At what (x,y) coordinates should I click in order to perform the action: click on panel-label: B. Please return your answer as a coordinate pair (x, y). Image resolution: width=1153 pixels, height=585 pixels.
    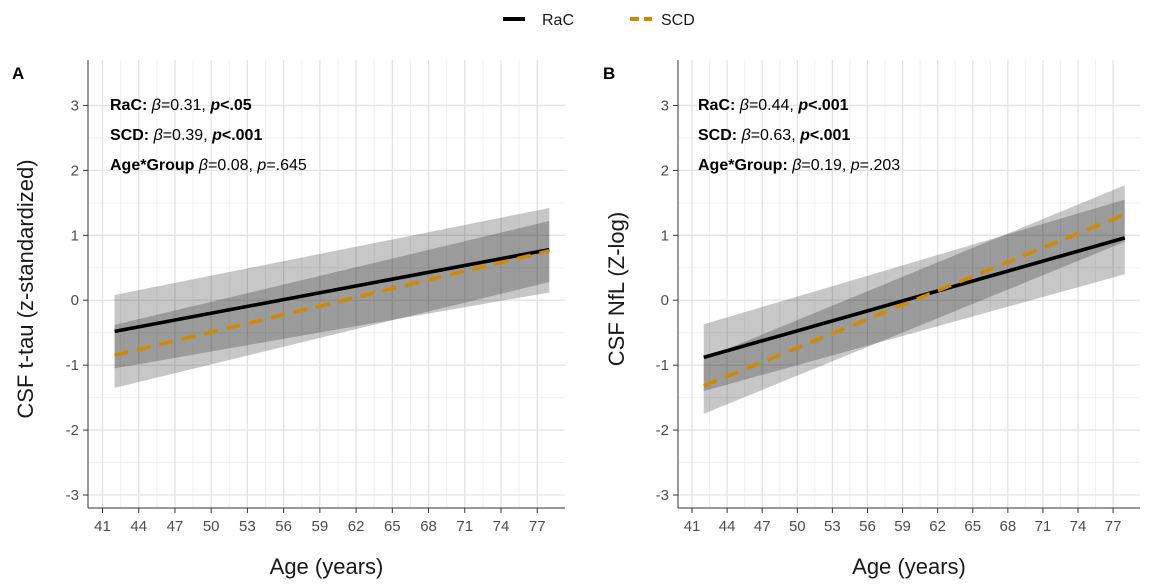
    Looking at the image, I should click on (609, 73).